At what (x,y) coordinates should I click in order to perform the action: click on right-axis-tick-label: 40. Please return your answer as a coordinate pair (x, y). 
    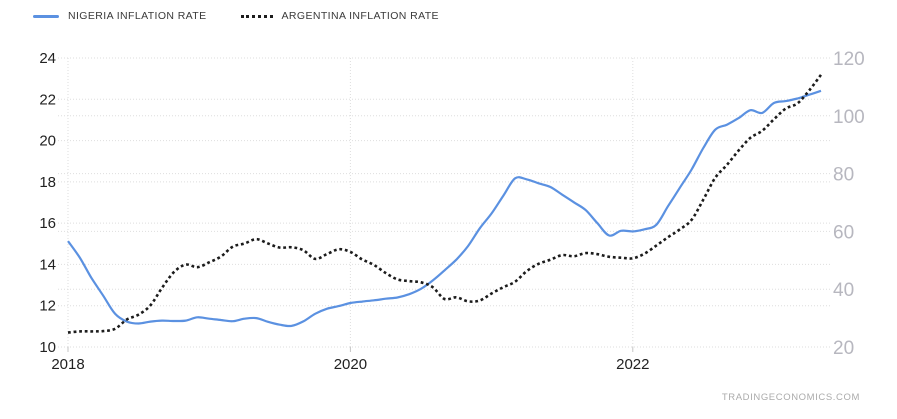
    Looking at the image, I should click on (843, 290).